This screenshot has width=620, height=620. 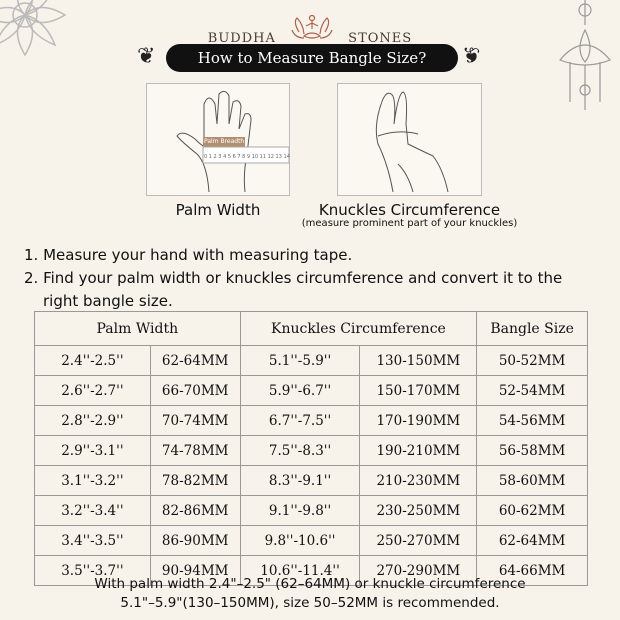 I want to click on table-cell: 2.6''-2.7'', so click(x=92, y=390).